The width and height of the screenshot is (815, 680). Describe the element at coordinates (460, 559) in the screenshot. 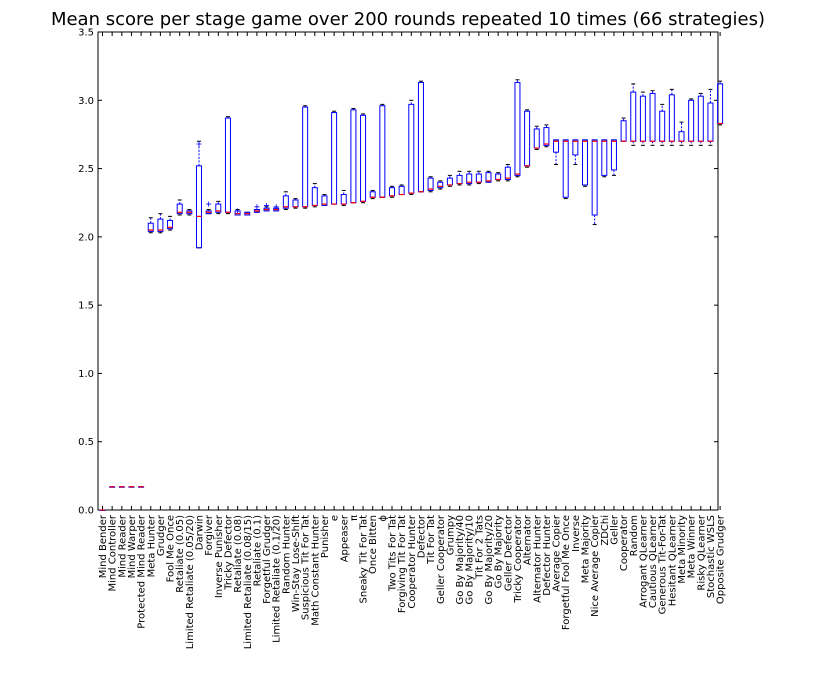

I see `x-category-label: Go By Majority/40` at that location.